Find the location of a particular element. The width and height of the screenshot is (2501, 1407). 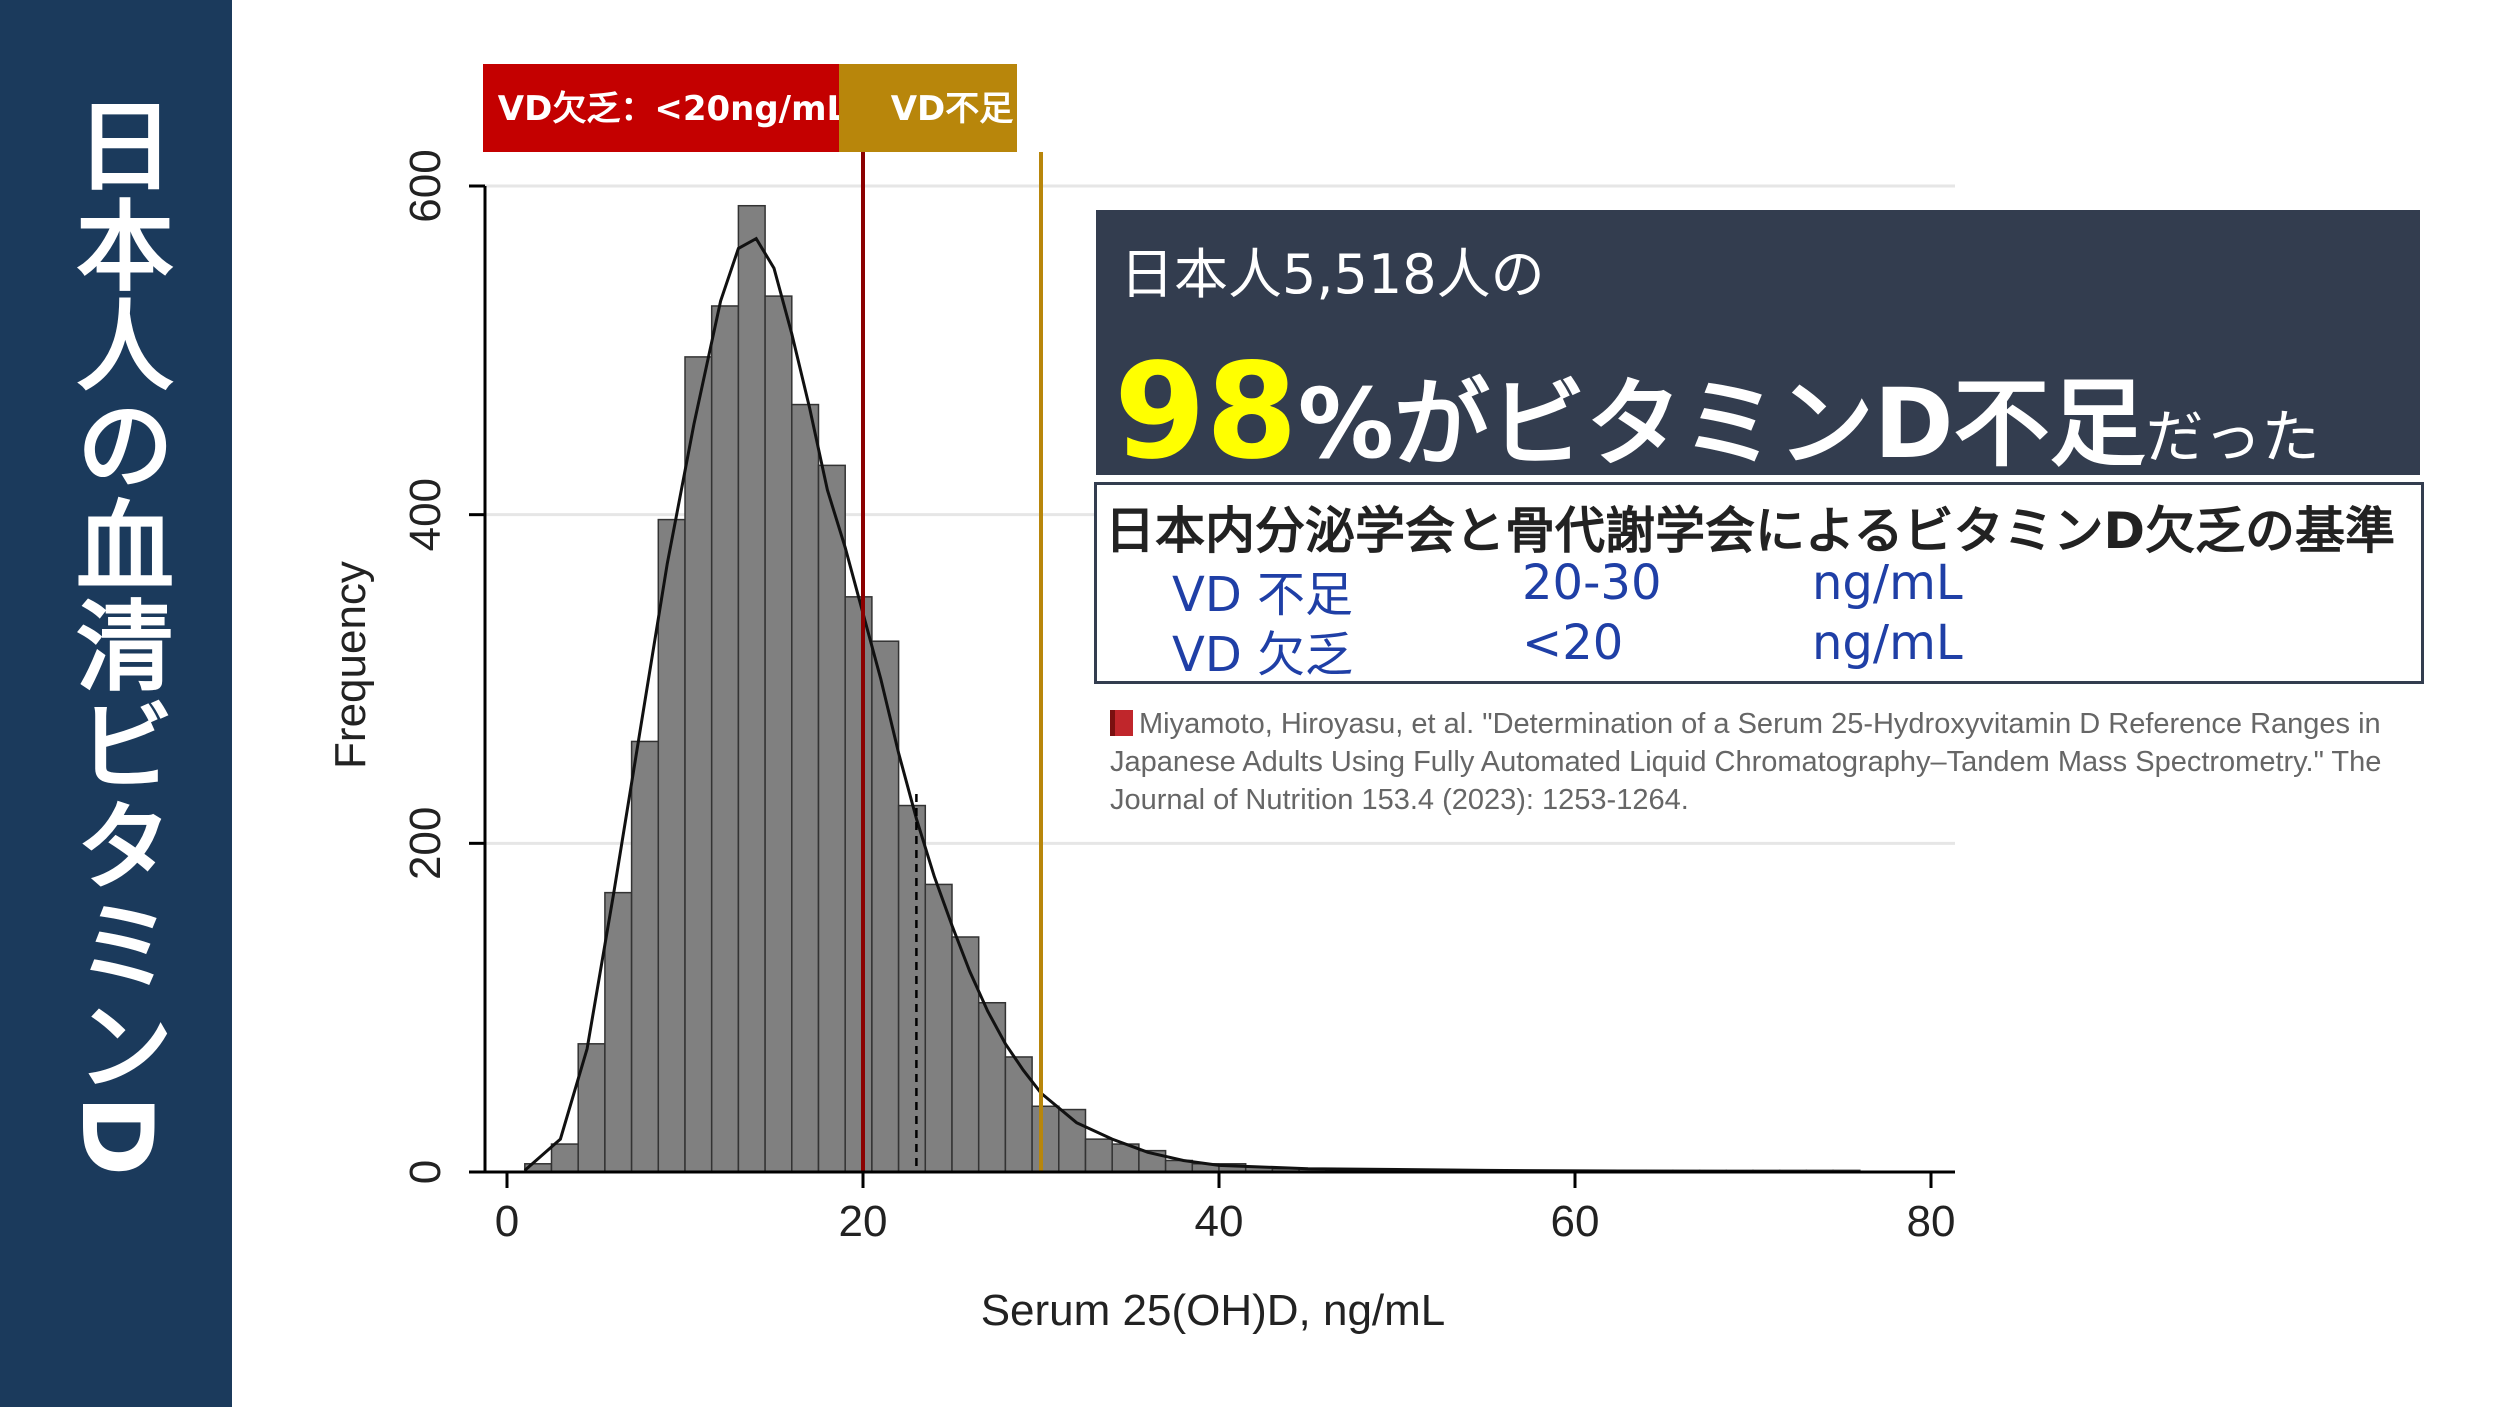

y-tick-label: 0 is located at coordinates (425, 1172).